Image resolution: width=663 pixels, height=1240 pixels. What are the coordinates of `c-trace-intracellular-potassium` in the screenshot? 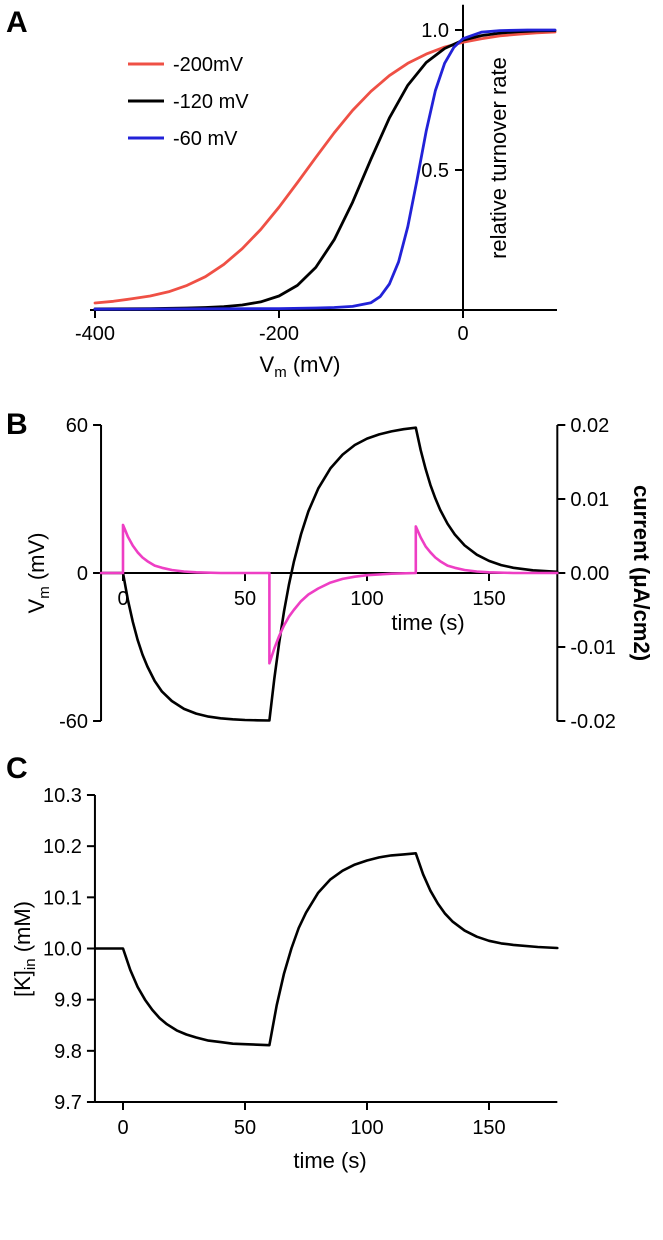 It's located at (326, 949).